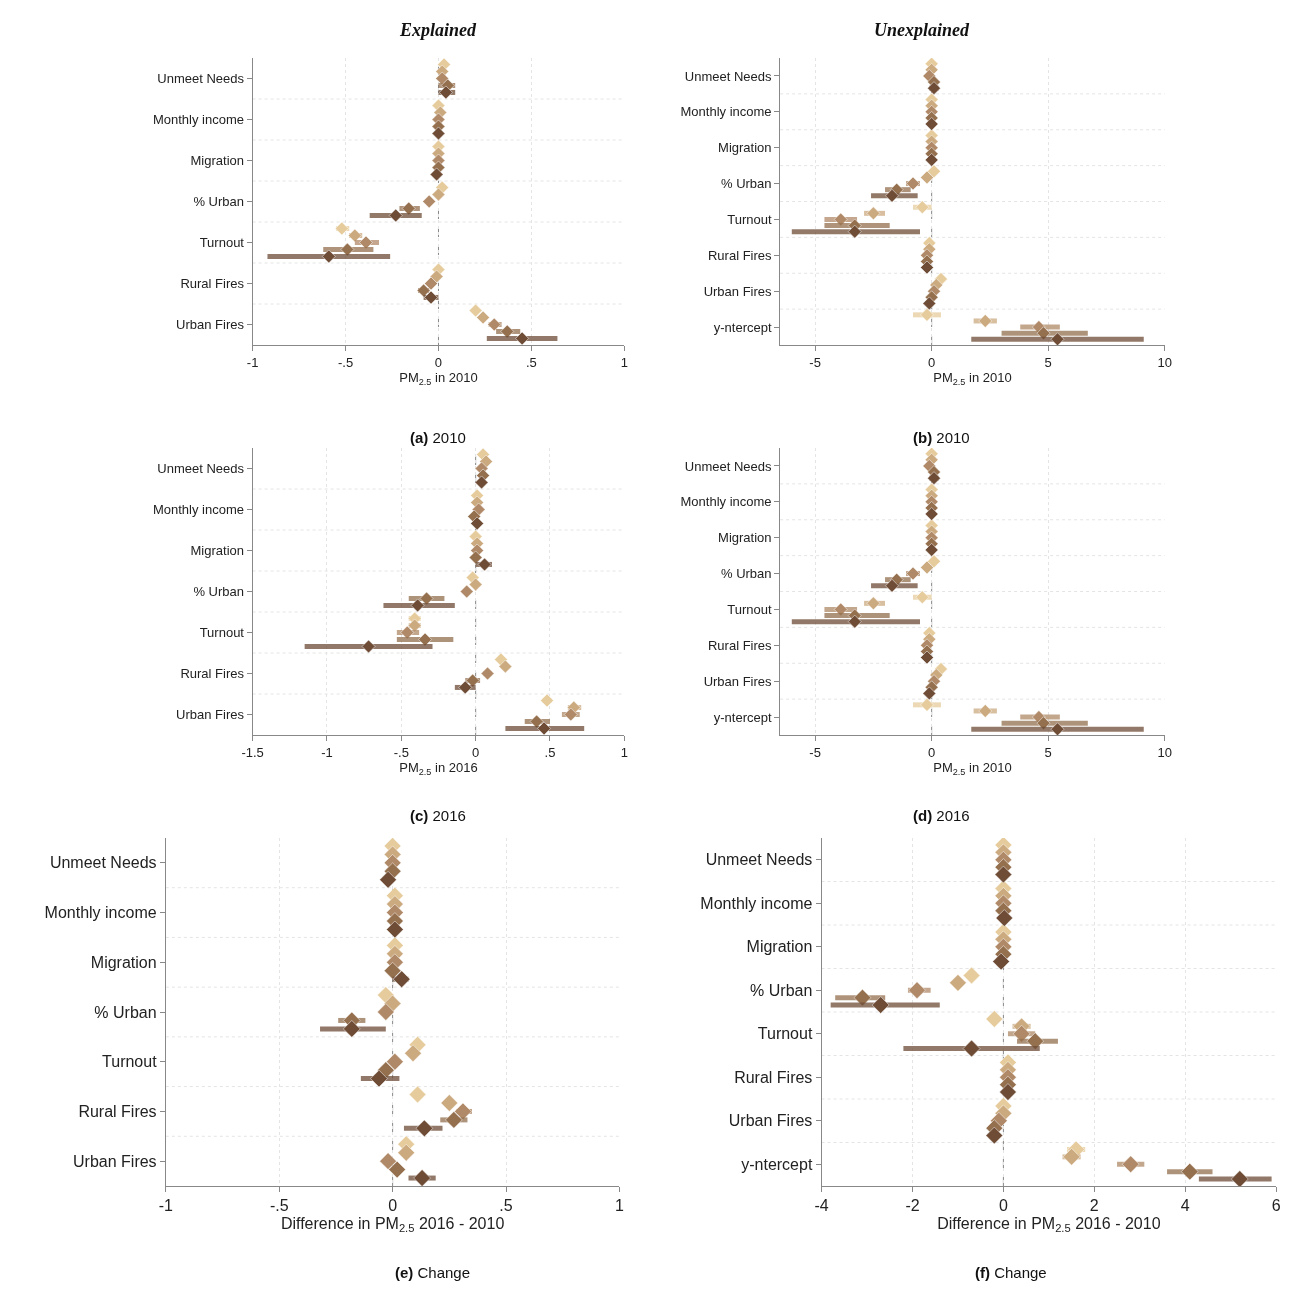  Describe the element at coordinates (438, 768) in the screenshot. I see `x-axis-title: PM$_{2.5}$ in 2016` at that location.